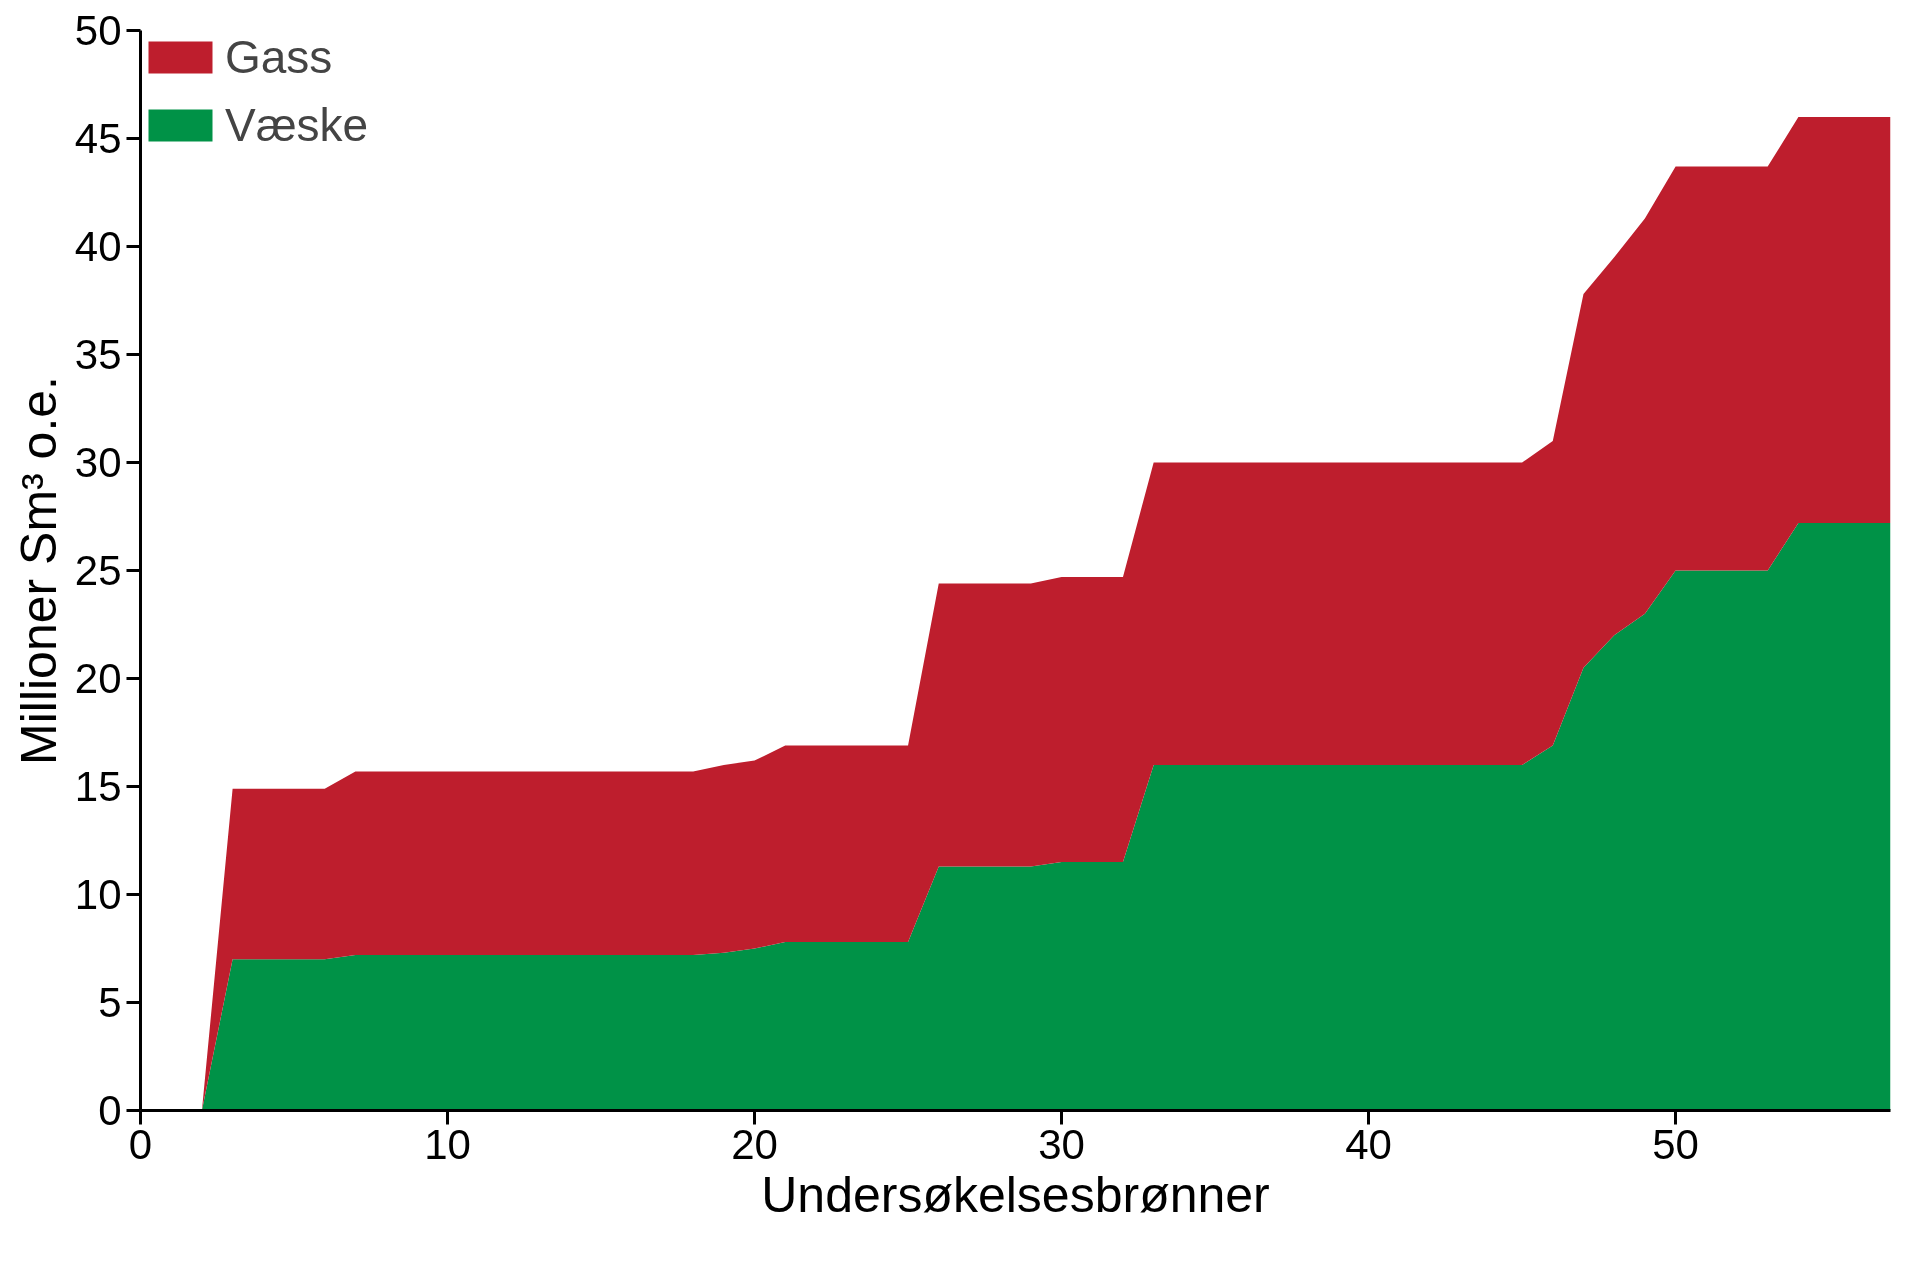 This screenshot has height=1278, width=1920. Describe the element at coordinates (1675, 1144) in the screenshot. I see `x-tick-label: 50` at that location.